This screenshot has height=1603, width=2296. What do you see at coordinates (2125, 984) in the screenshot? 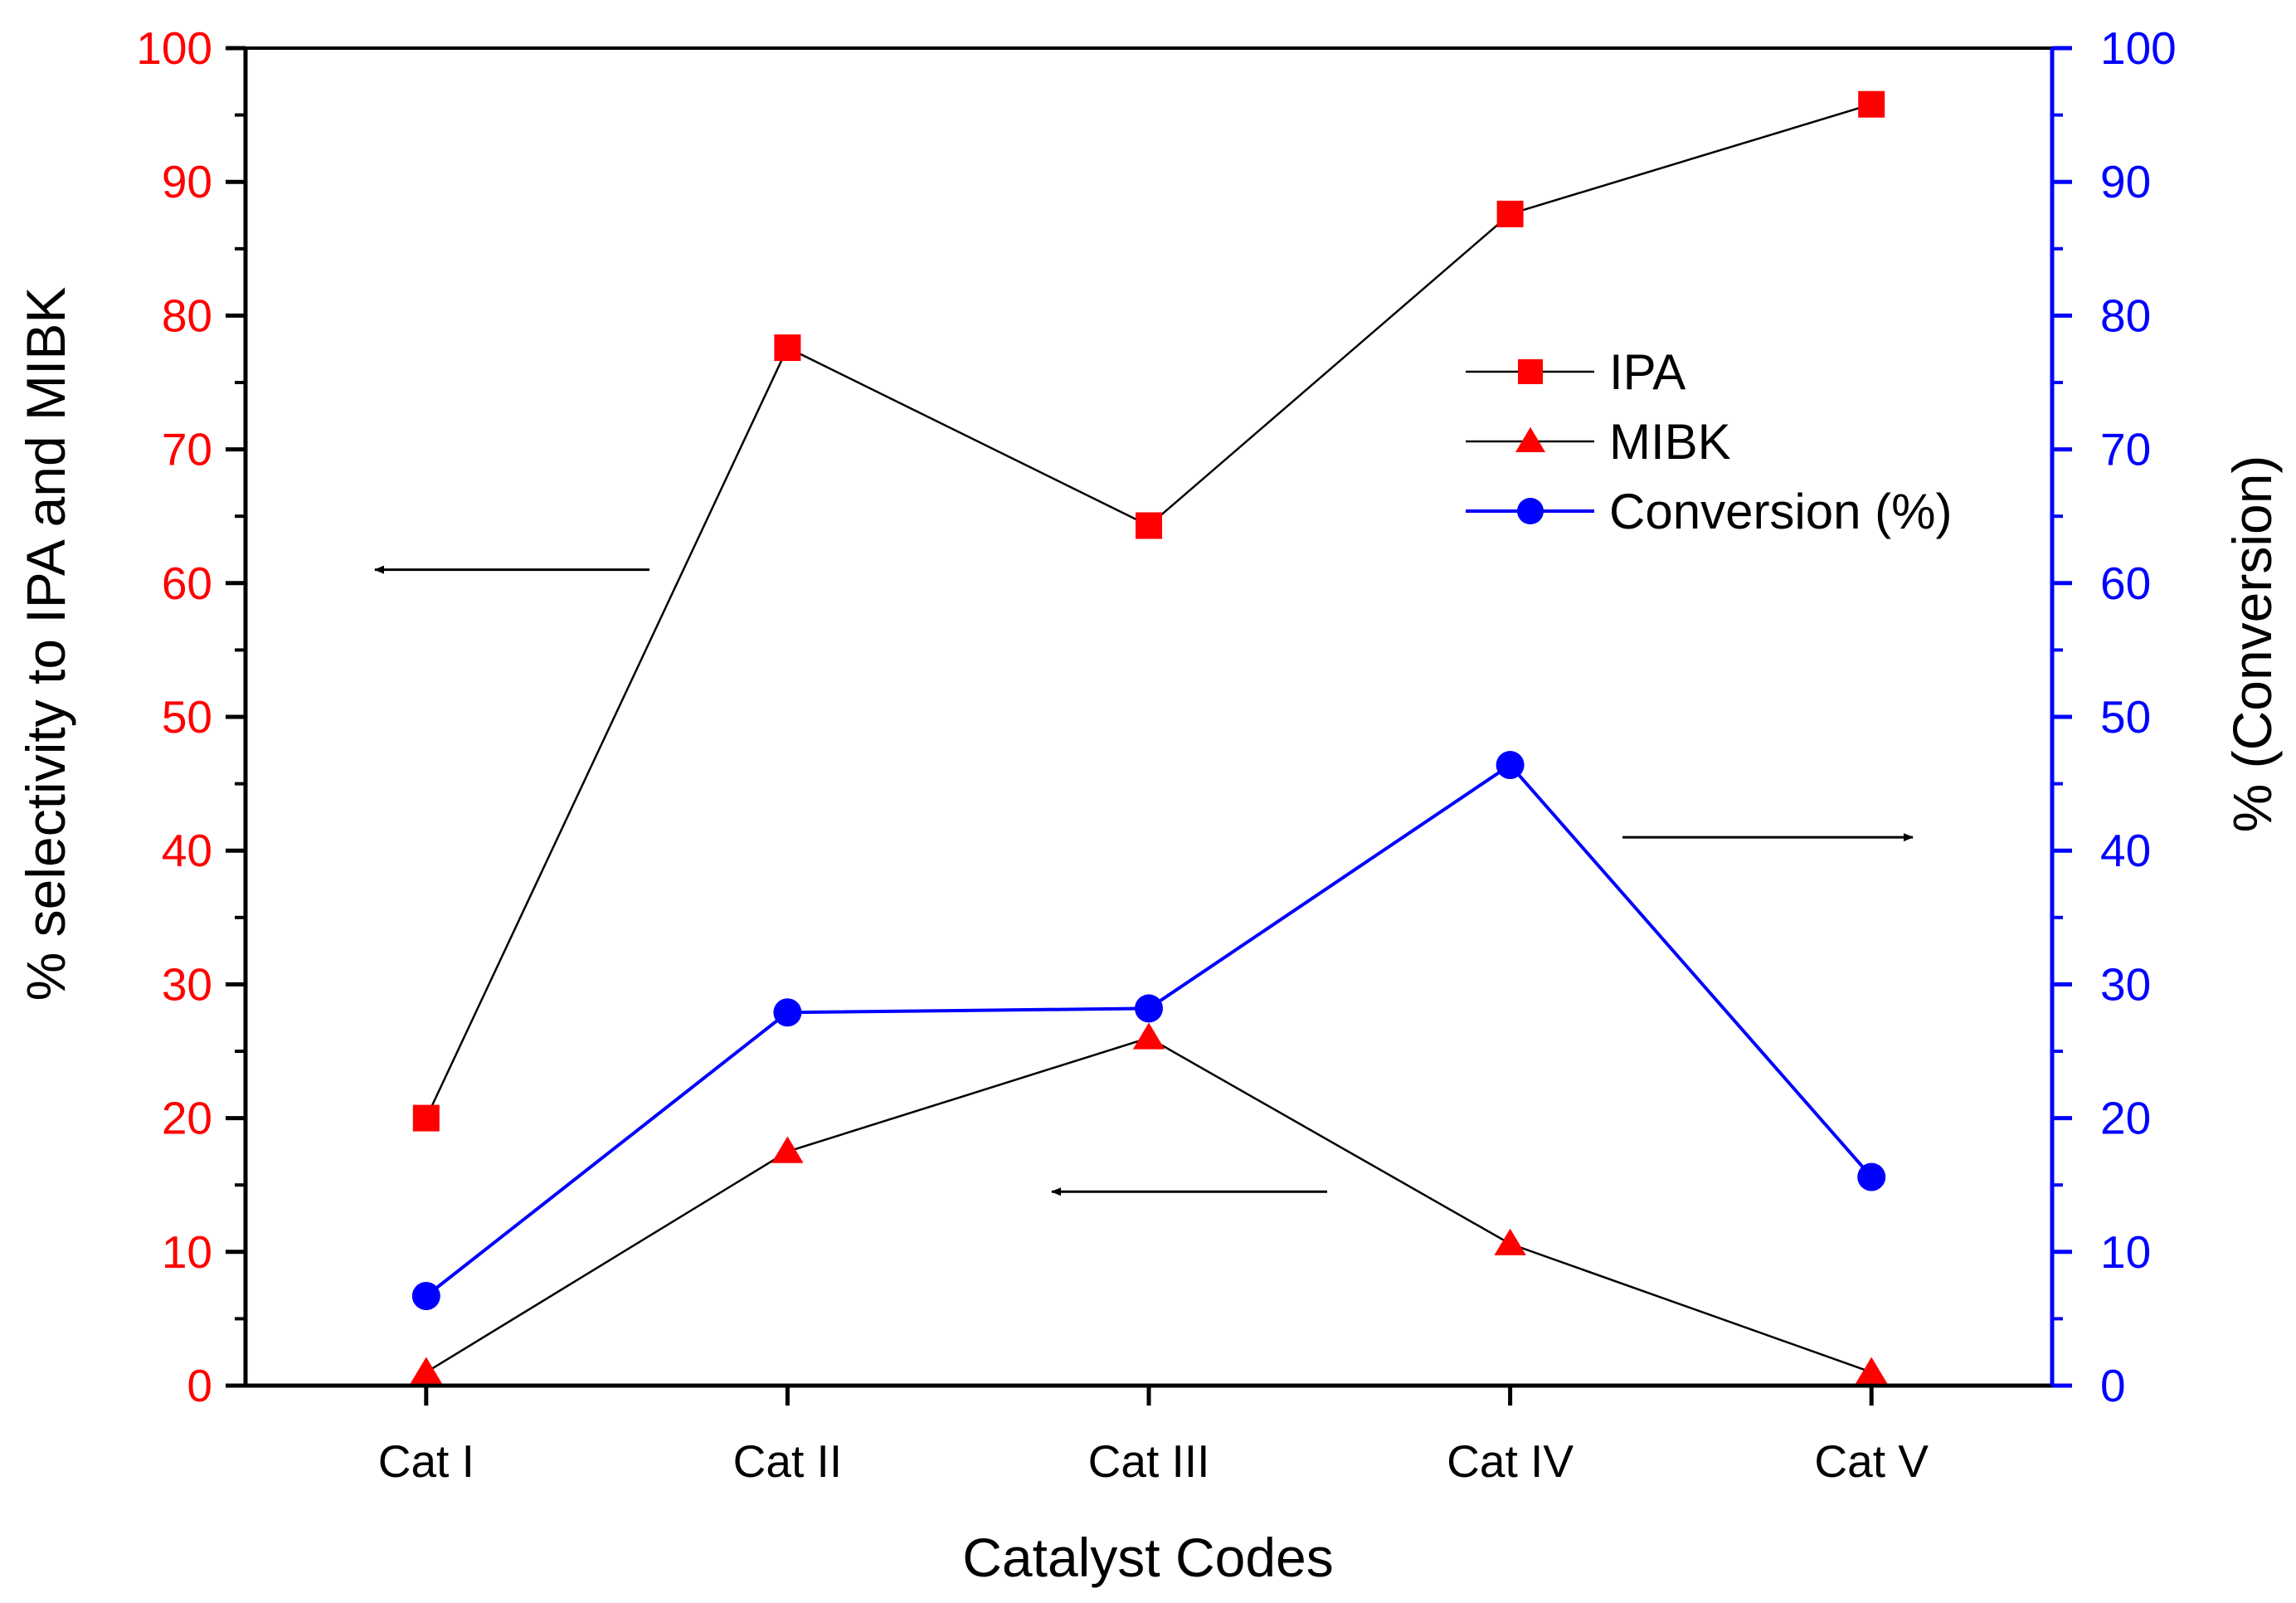
I see `right-tick-label: 30` at bounding box center [2125, 984].